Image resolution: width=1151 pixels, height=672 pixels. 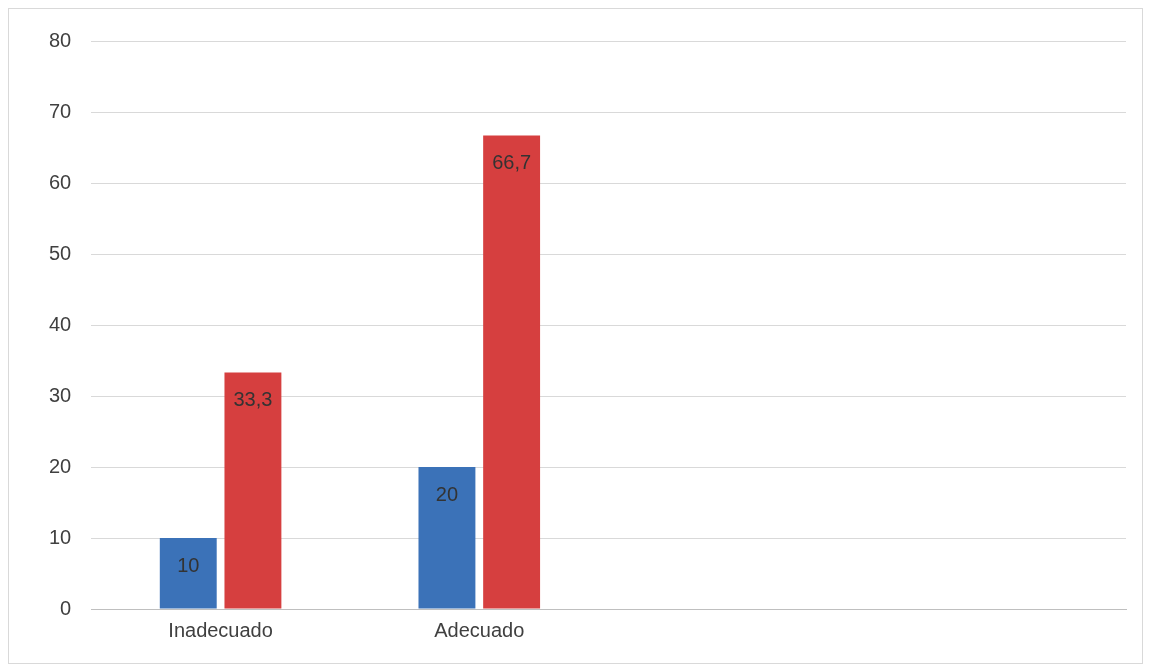 I want to click on y-tick-label: 50, so click(x=60, y=252).